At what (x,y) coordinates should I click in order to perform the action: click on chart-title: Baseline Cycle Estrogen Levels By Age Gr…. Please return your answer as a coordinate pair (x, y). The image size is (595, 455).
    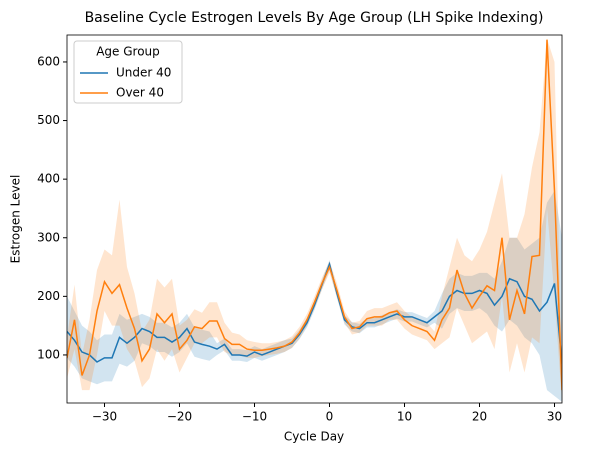
    Looking at the image, I should click on (314, 18).